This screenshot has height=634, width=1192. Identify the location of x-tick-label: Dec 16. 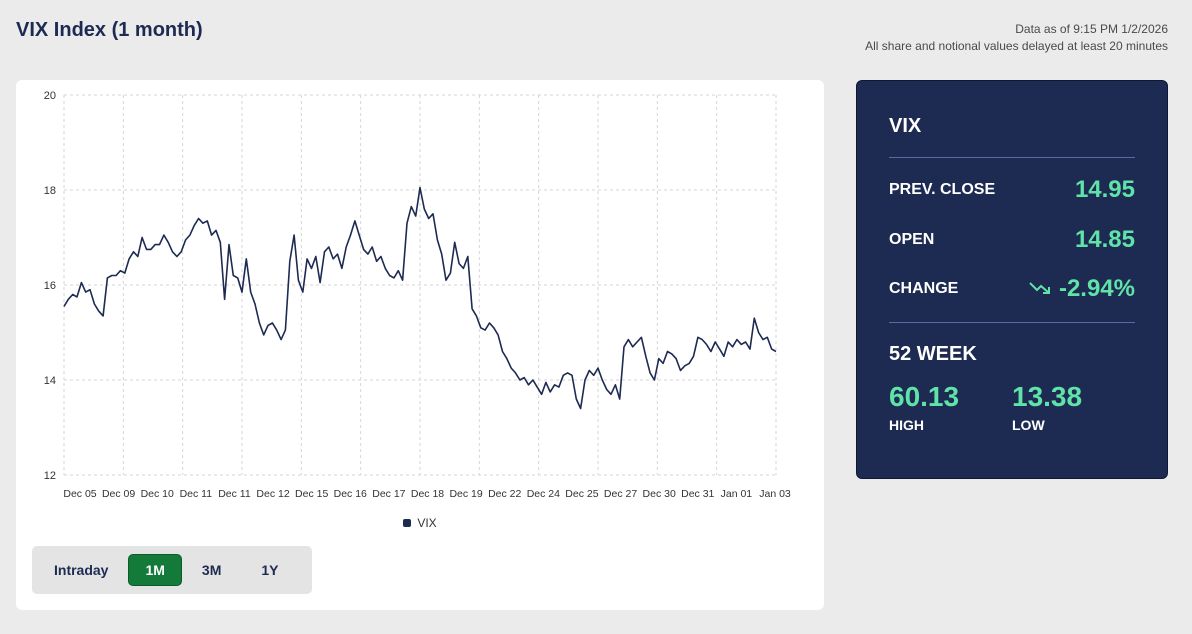
(350, 494).